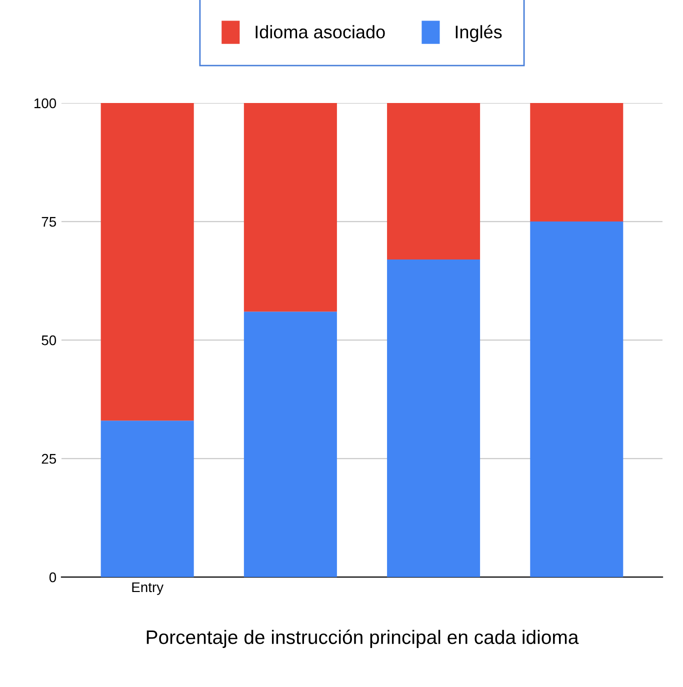  Describe the element at coordinates (479, 33) in the screenshot. I see `legend-label: Inglés` at that location.